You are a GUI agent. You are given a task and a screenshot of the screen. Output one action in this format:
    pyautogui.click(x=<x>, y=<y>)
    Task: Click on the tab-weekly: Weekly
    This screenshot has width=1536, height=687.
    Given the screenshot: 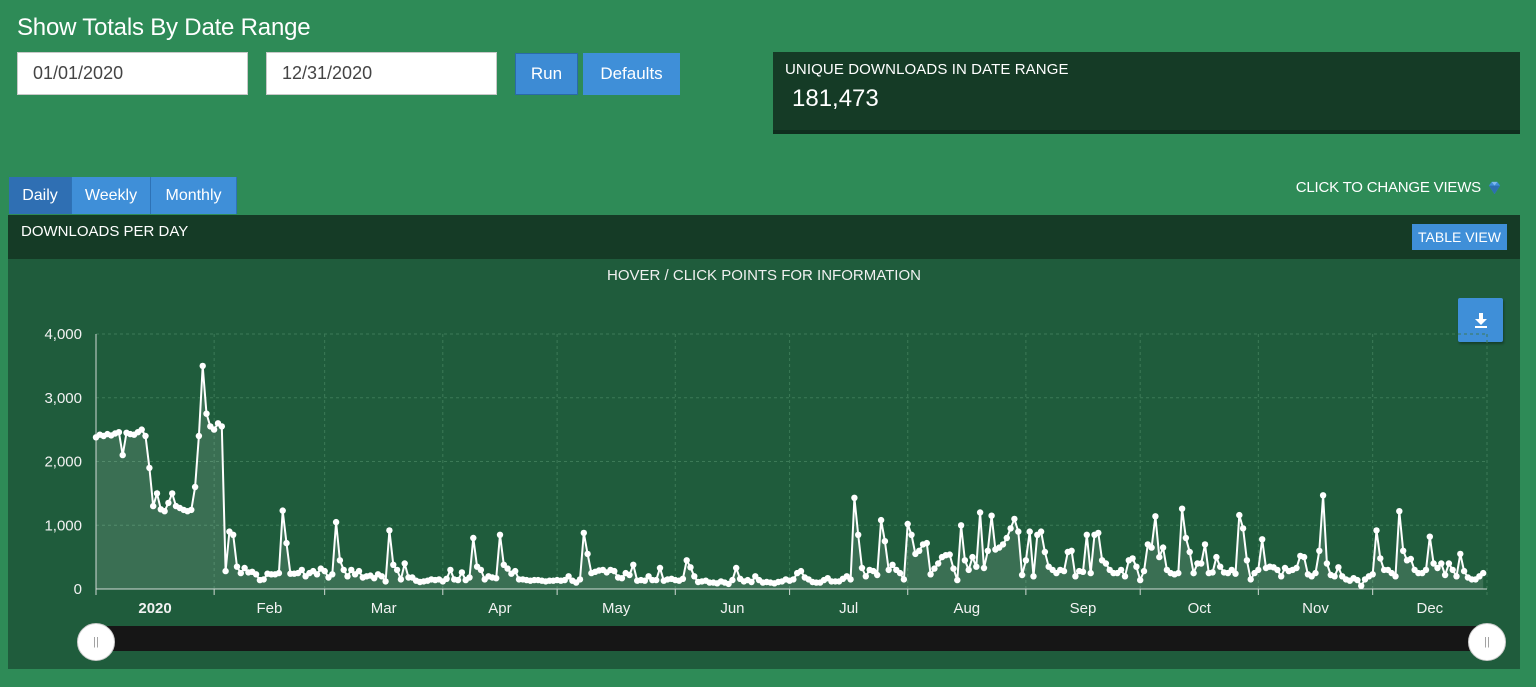 What is the action you would take?
    pyautogui.click(x=111, y=195)
    